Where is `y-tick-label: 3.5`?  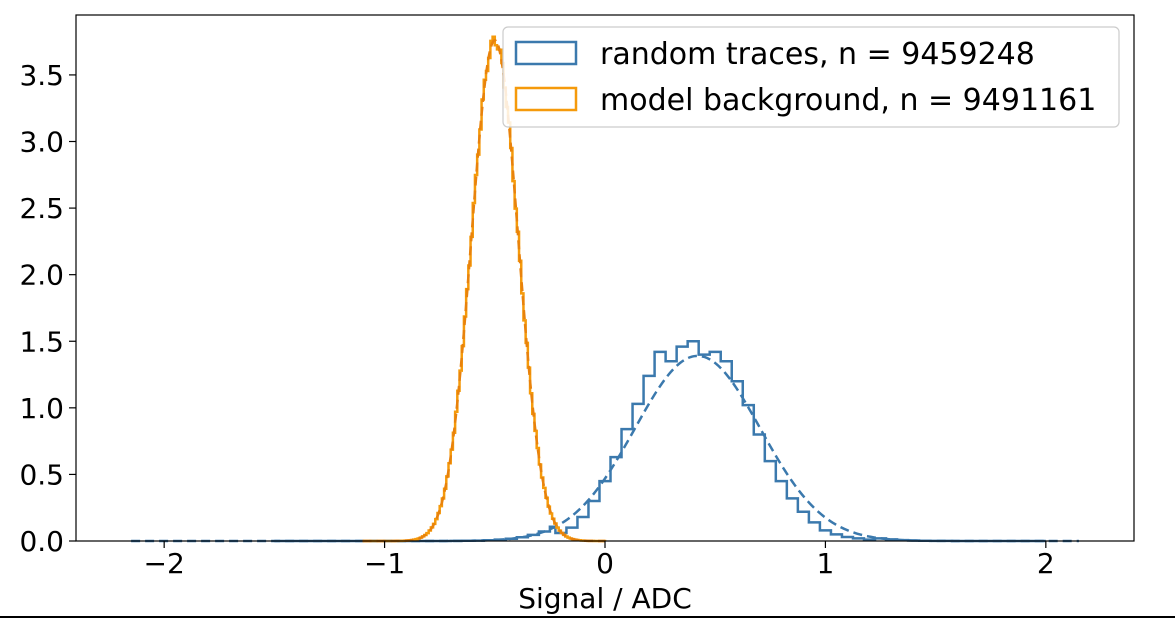
y-tick-label: 3.5 is located at coordinates (41, 75).